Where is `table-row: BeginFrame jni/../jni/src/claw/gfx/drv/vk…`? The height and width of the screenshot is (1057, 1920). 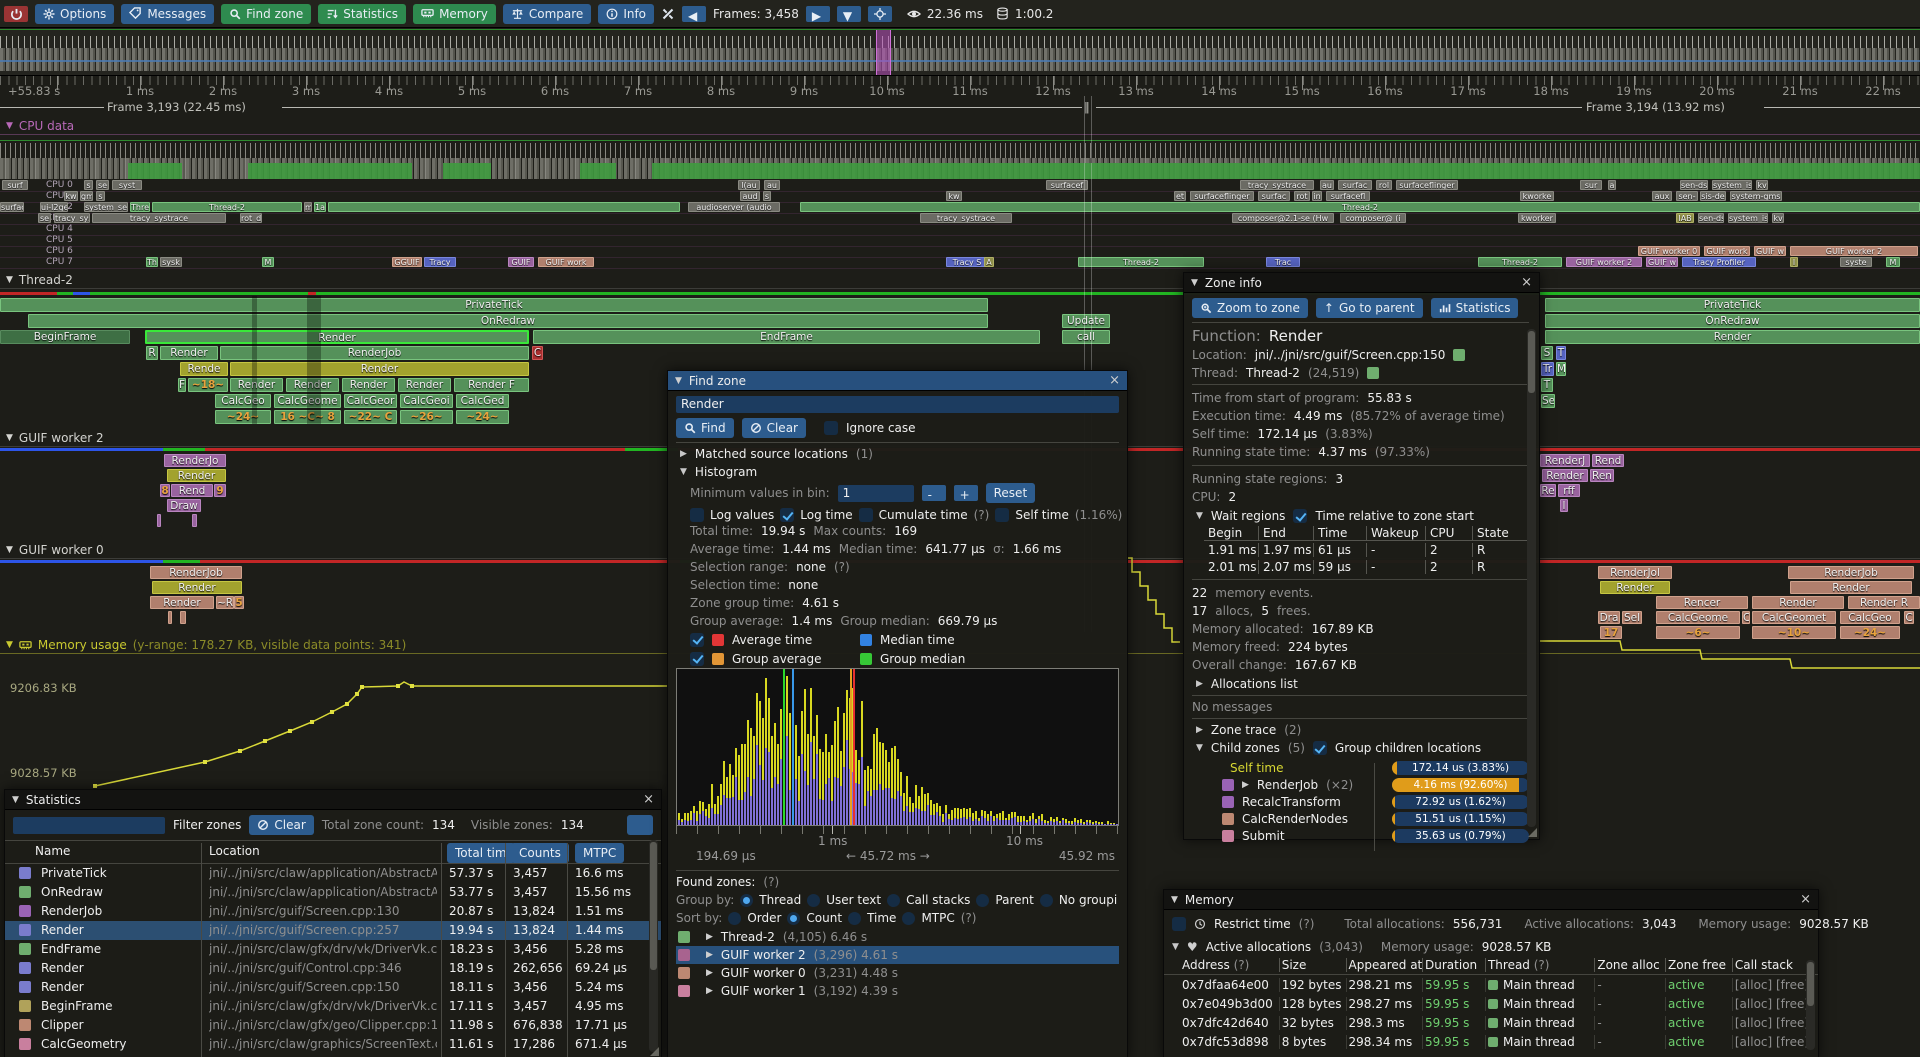 table-row: BeginFrame jni/../jni/src/claw/gfx/drv/vk… is located at coordinates (333, 1006).